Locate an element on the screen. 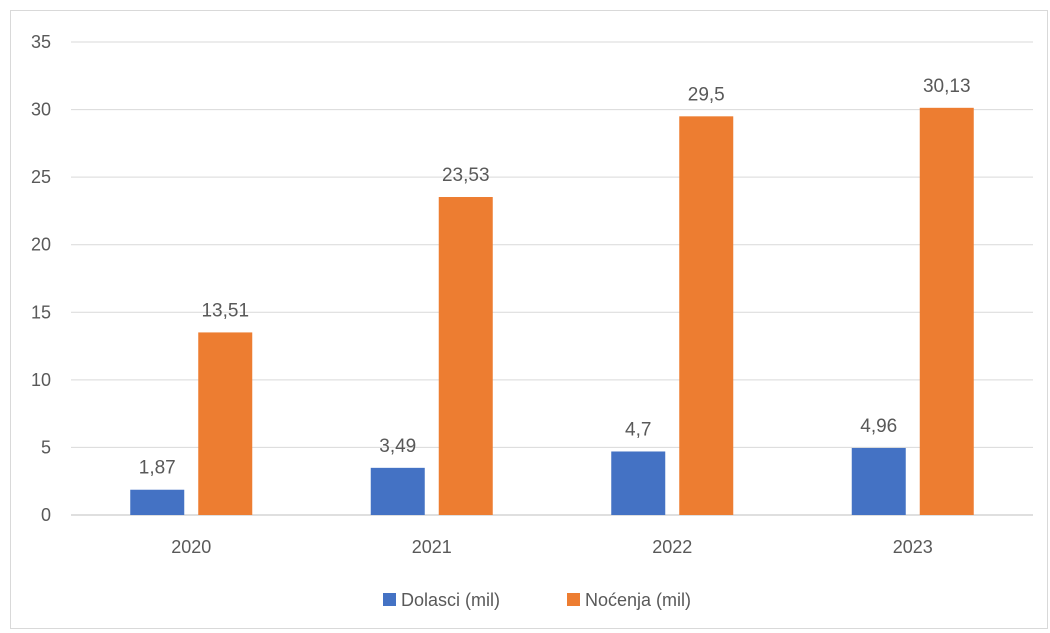  bar-nocenja-2023 is located at coordinates (946, 311).